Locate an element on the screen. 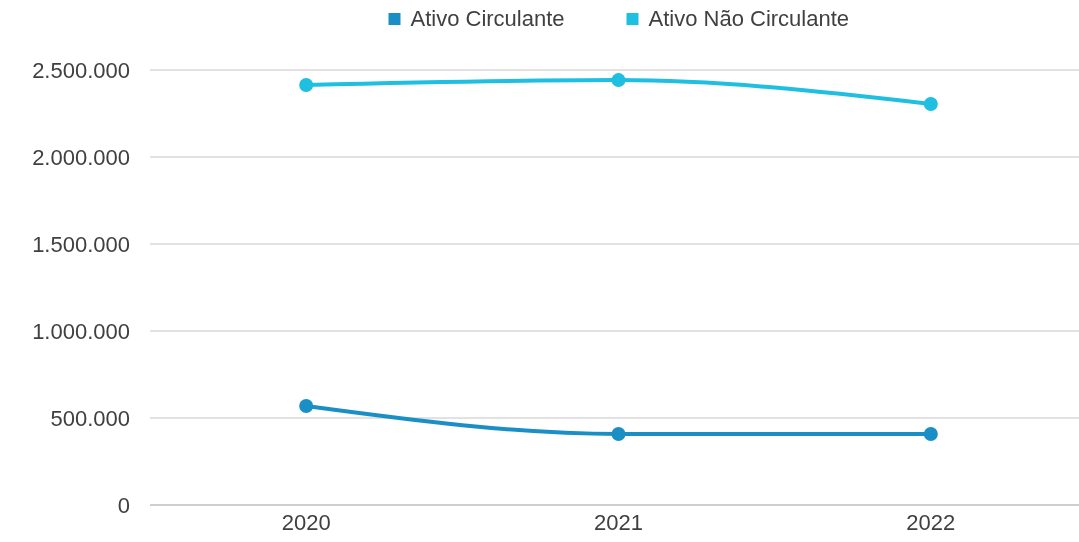 Image resolution: width=1079 pixels, height=542 pixels. legend-label: Ativo Não Circulante is located at coordinates (749, 18).